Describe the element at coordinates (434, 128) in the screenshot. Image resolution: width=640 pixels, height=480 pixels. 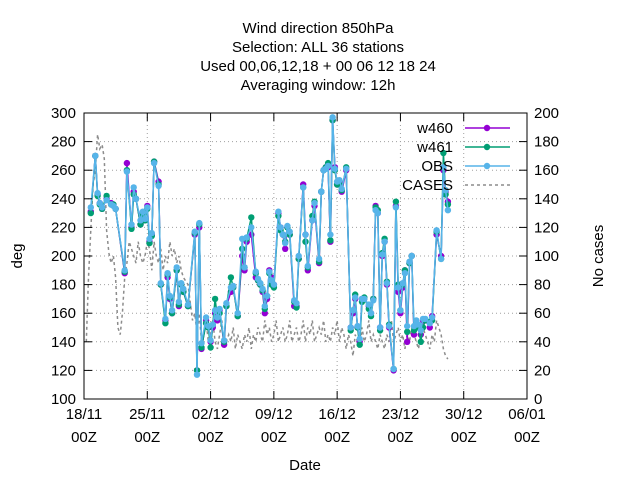
I see `legend-label-w460: w460` at that location.